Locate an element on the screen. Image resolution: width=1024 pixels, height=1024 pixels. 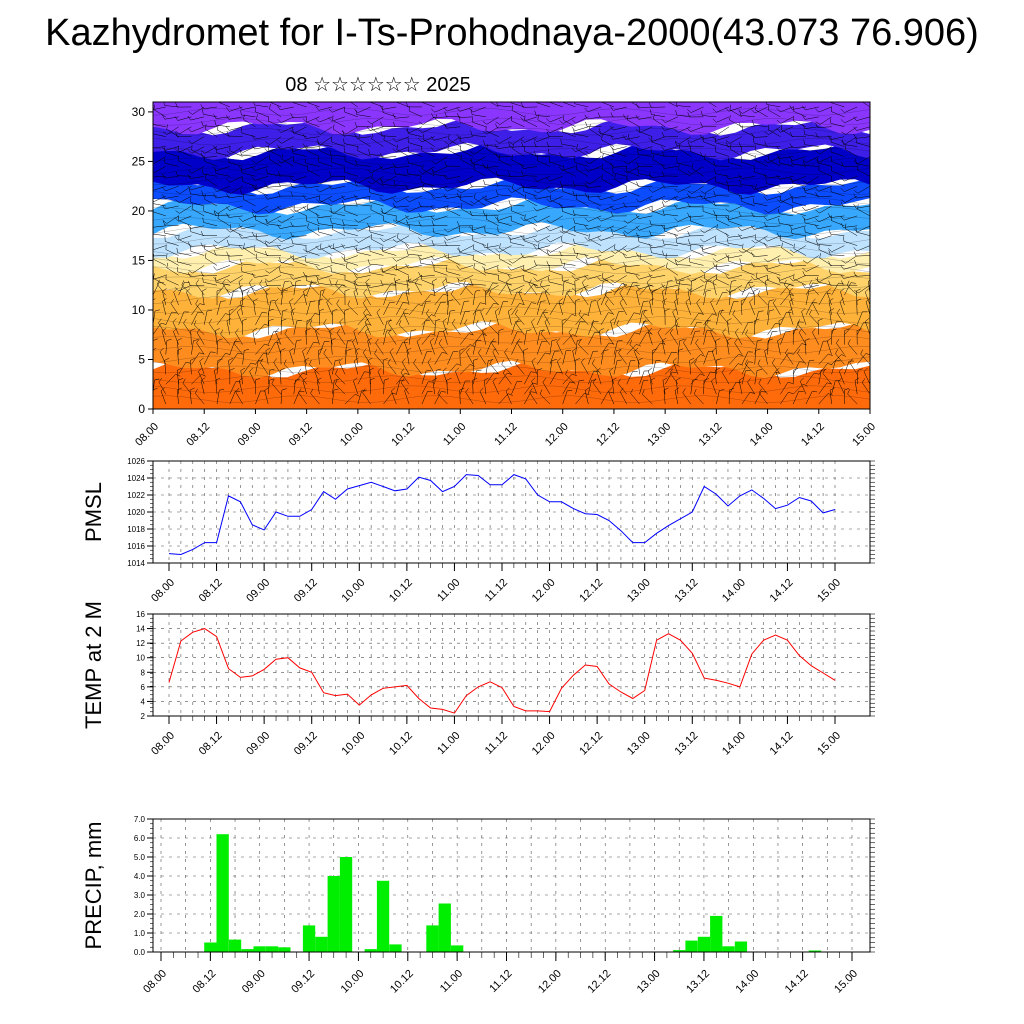
x-tick-label: 10.12 is located at coordinates (402, 982).